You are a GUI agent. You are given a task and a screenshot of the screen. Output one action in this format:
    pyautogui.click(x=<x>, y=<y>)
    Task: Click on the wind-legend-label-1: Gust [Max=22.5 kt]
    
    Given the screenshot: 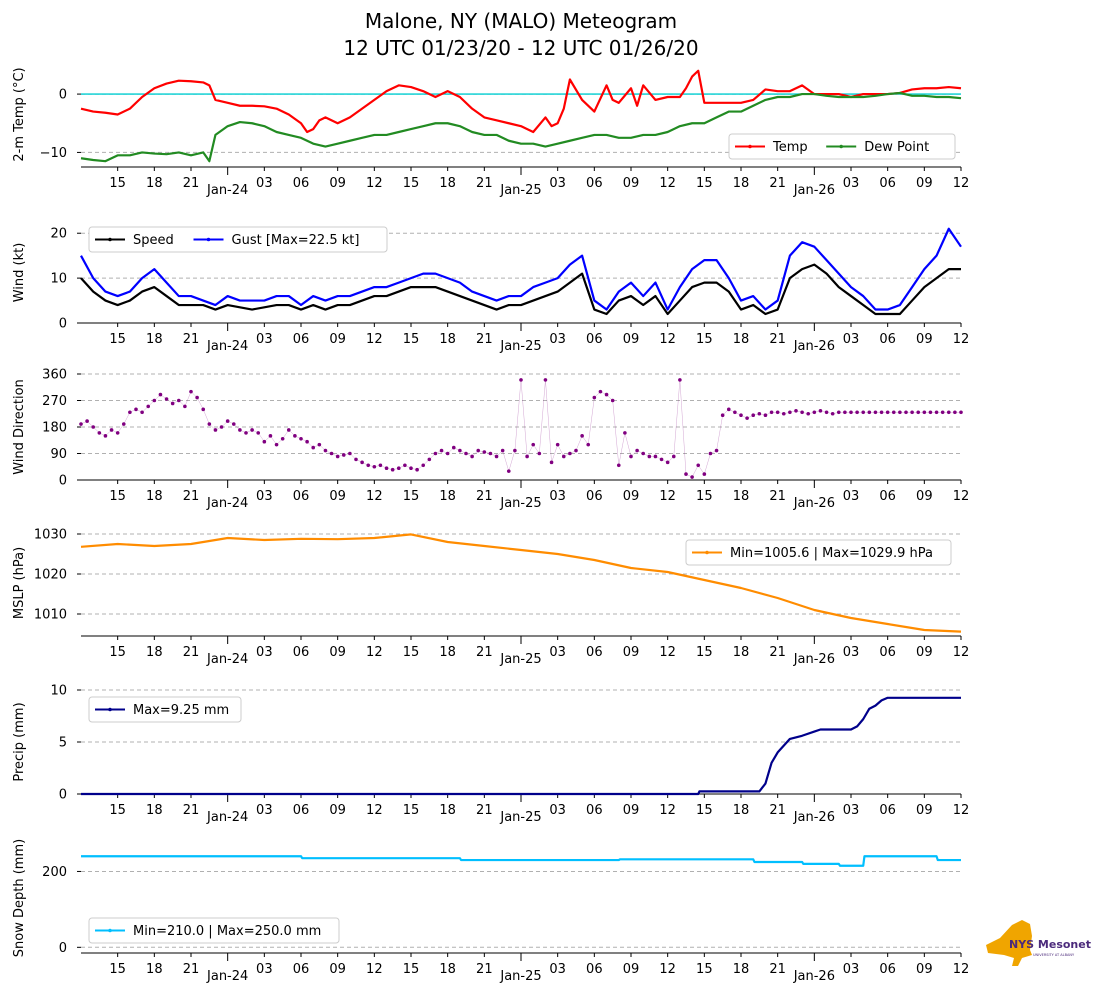 What is the action you would take?
    pyautogui.click(x=296, y=240)
    